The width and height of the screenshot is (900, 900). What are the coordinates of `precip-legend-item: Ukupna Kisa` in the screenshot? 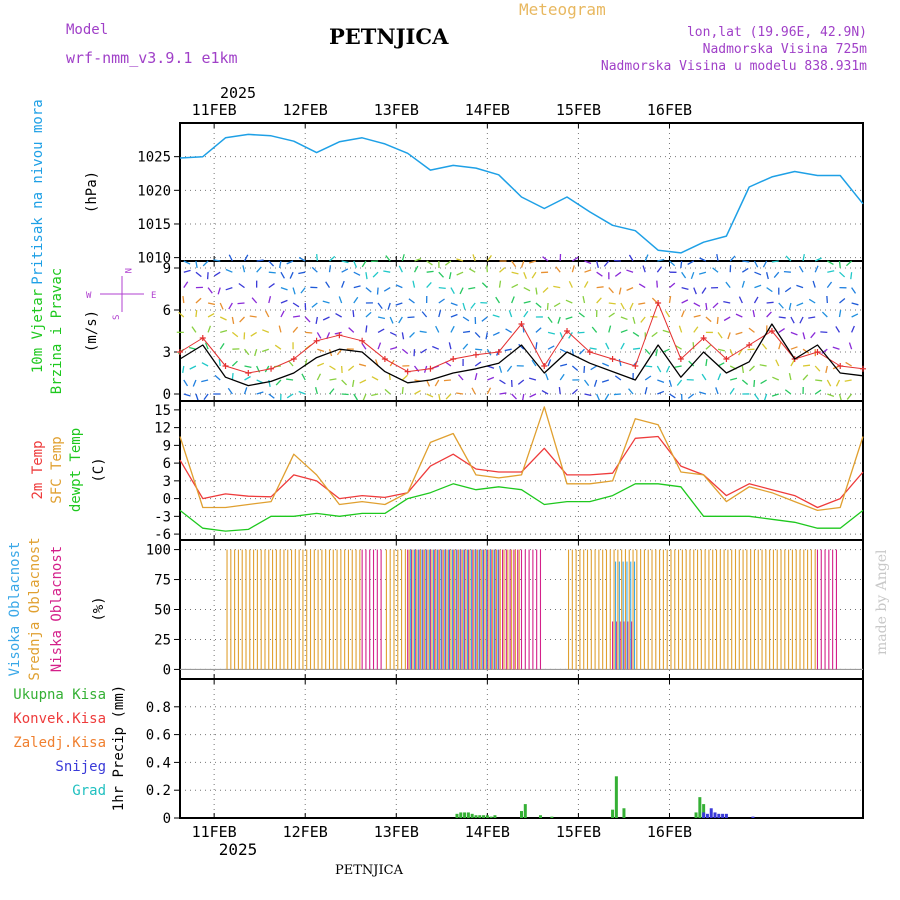 It's located at (59, 695).